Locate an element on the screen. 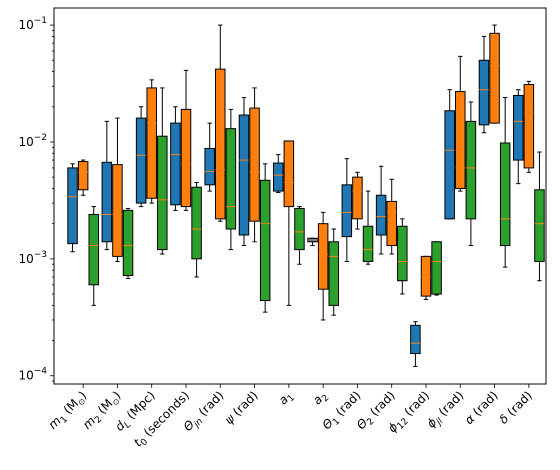  y-tick-label: 10⁻² is located at coordinates (32, 141).